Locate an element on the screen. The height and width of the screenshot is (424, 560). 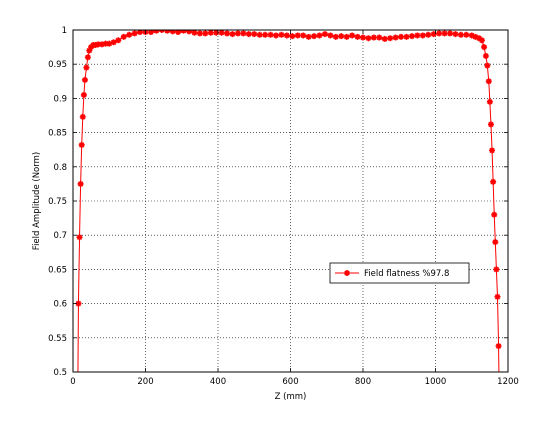
x-tick-label: 800 is located at coordinates (363, 382).